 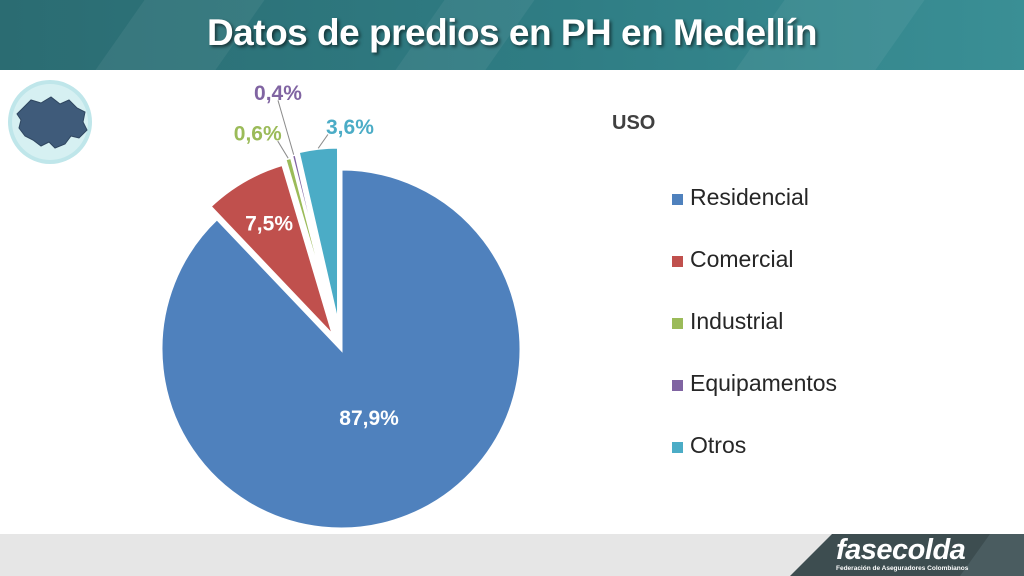 I want to click on legend-swatch-industrial, so click(x=677, y=323).